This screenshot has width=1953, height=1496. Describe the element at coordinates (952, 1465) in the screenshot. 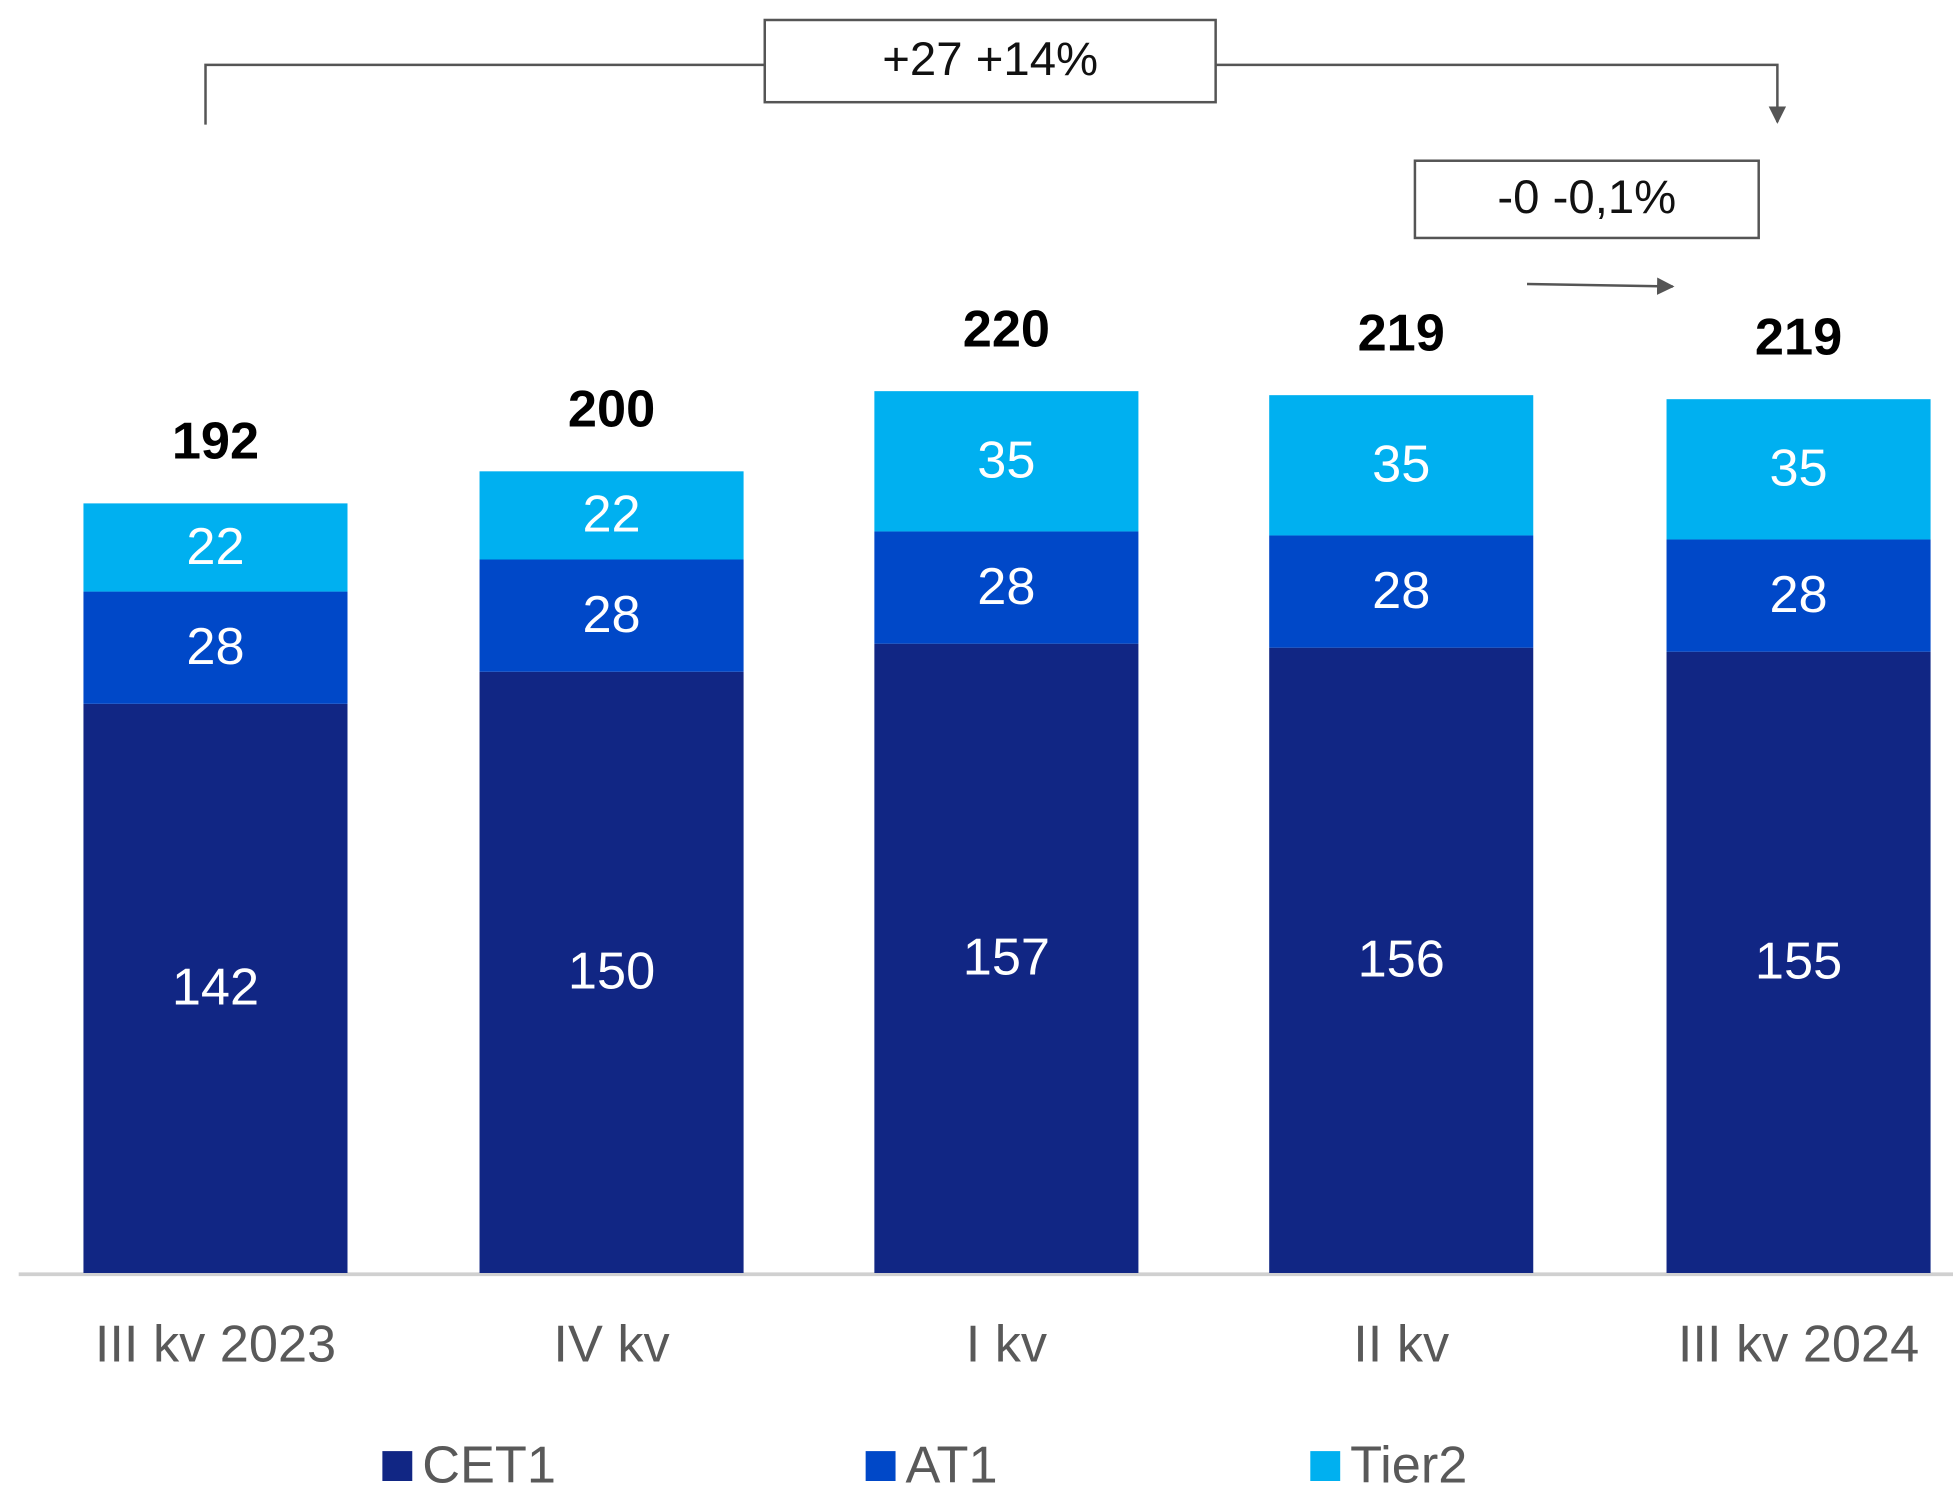

I see `legend-label: AT1` at that location.